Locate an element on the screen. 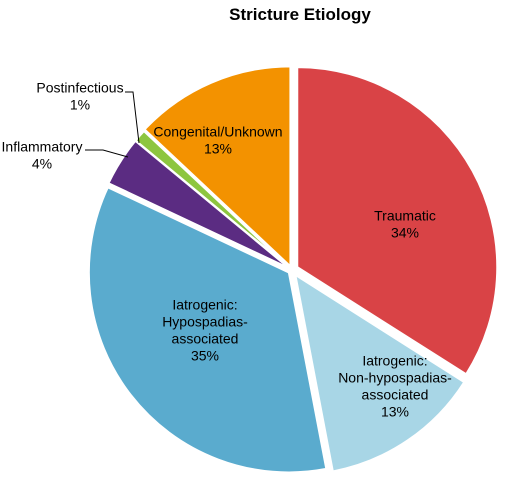 The image size is (517, 494). label-line: 34% is located at coordinates (405, 233).